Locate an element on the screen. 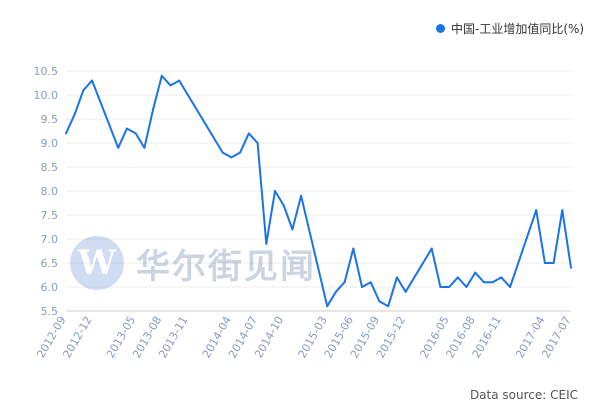 The width and height of the screenshot is (600, 420). y-tick-label: 6.5 is located at coordinates (50, 263).